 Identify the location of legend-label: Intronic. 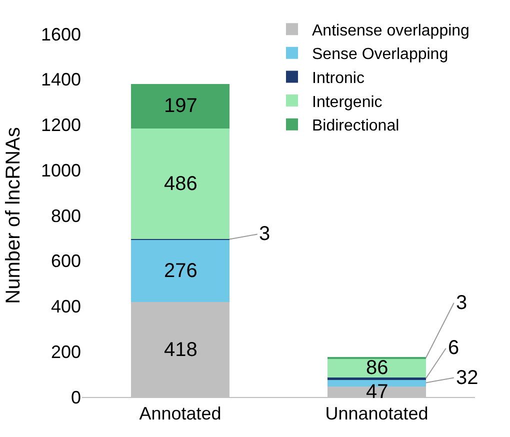
(338, 78).